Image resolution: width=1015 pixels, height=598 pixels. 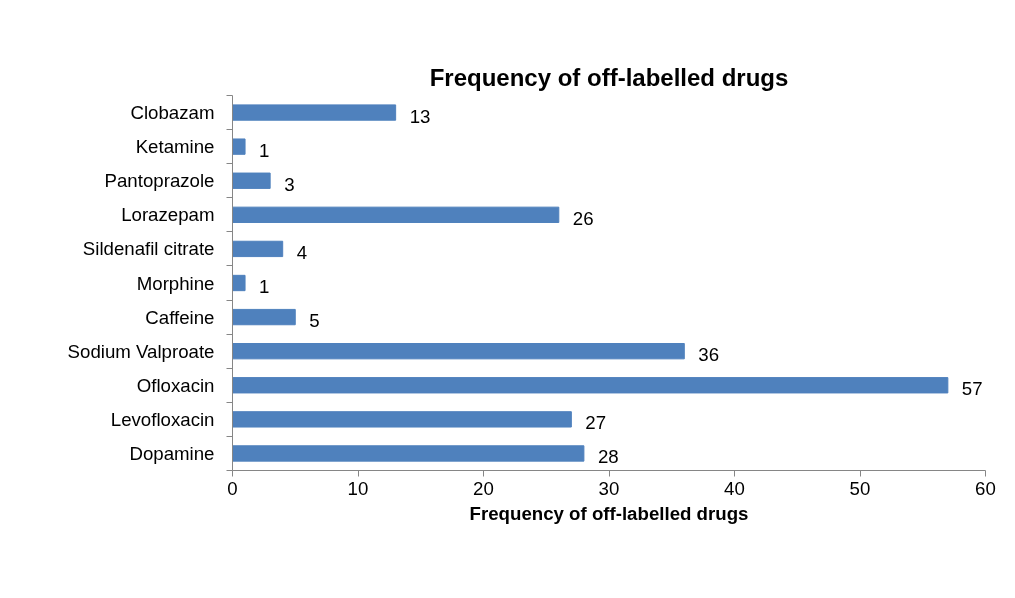 I want to click on y-tick-label: Morphine, so click(x=175, y=283).